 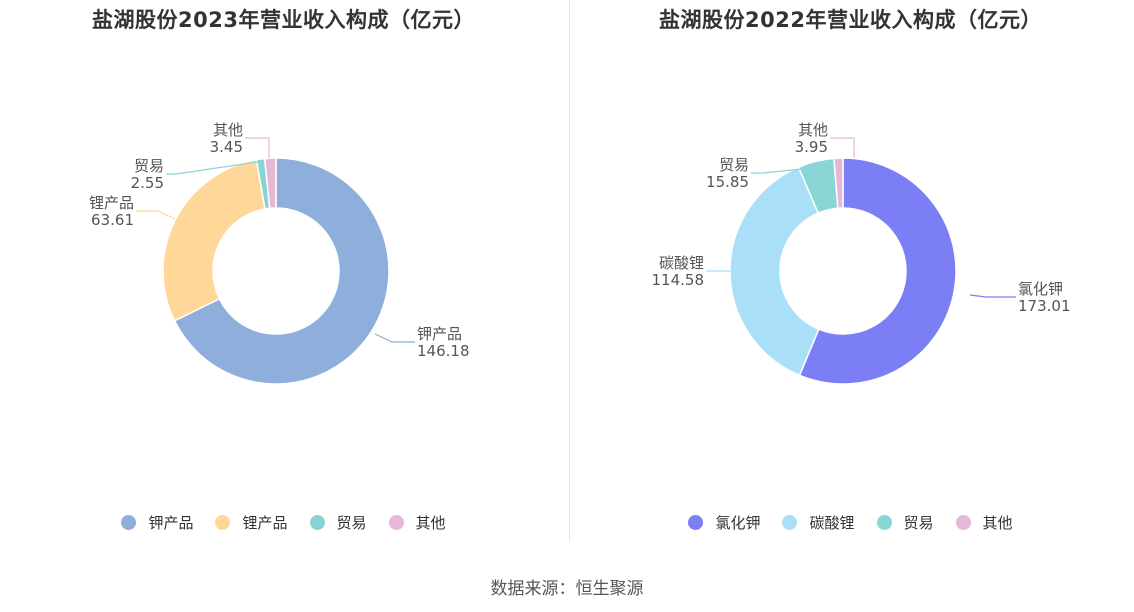 What do you see at coordinates (738, 523) in the screenshot?
I see `legend-label: 氯化钾` at bounding box center [738, 523].